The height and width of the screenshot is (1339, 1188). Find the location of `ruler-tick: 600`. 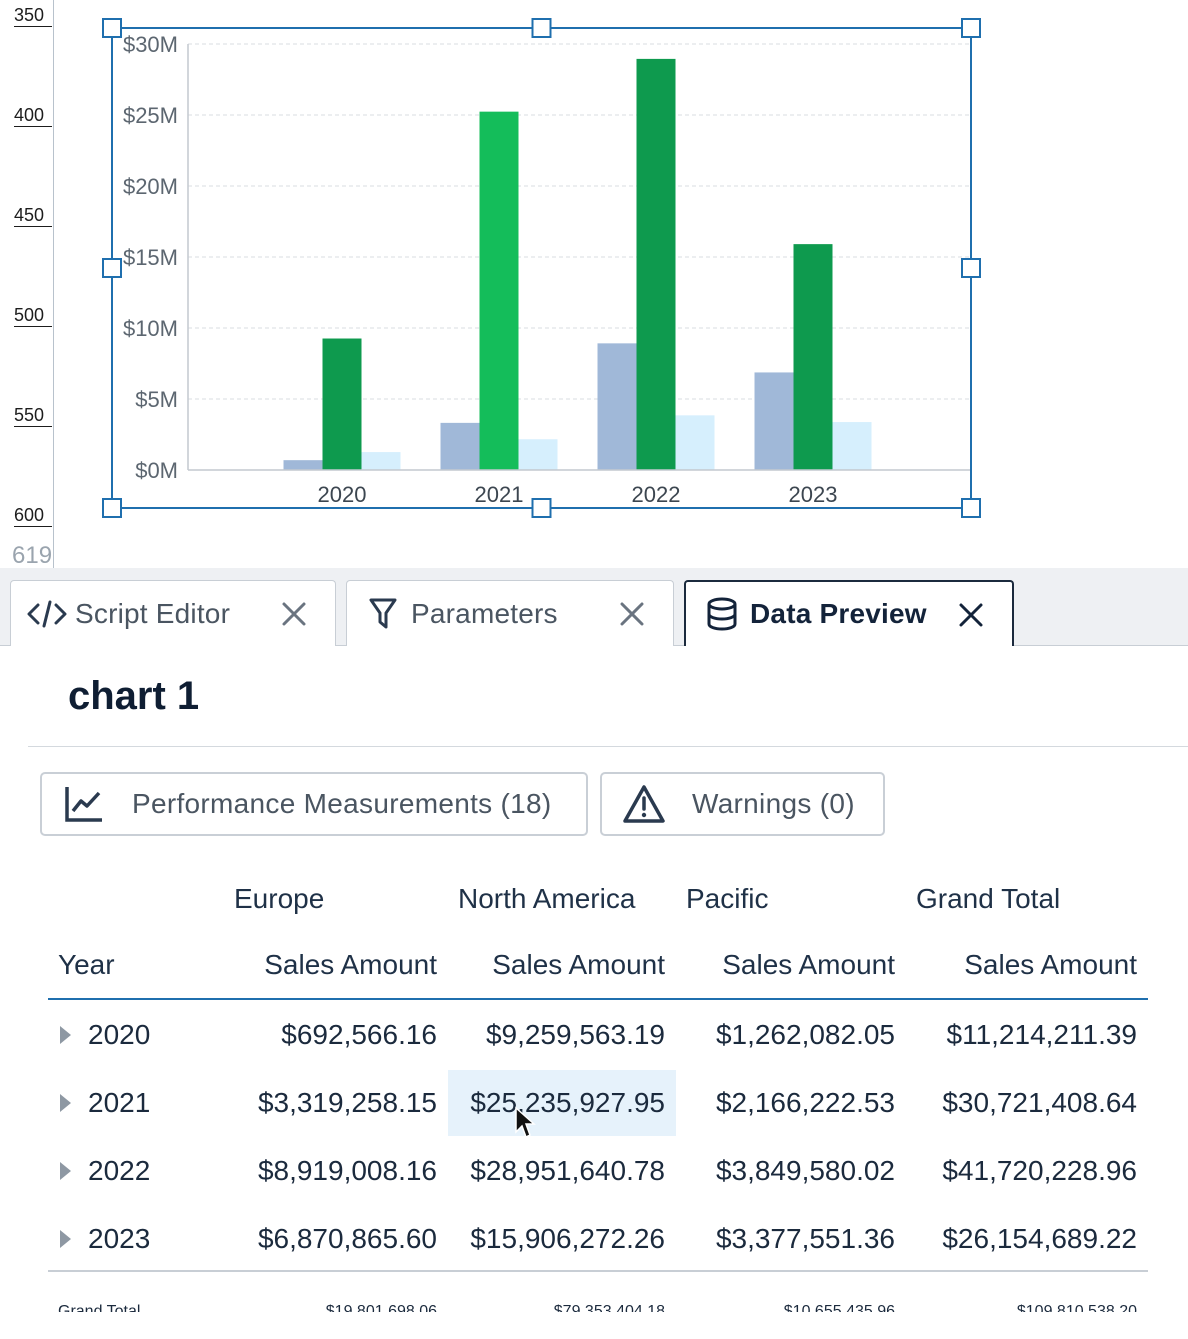

ruler-tick: 600 is located at coordinates (33, 516).